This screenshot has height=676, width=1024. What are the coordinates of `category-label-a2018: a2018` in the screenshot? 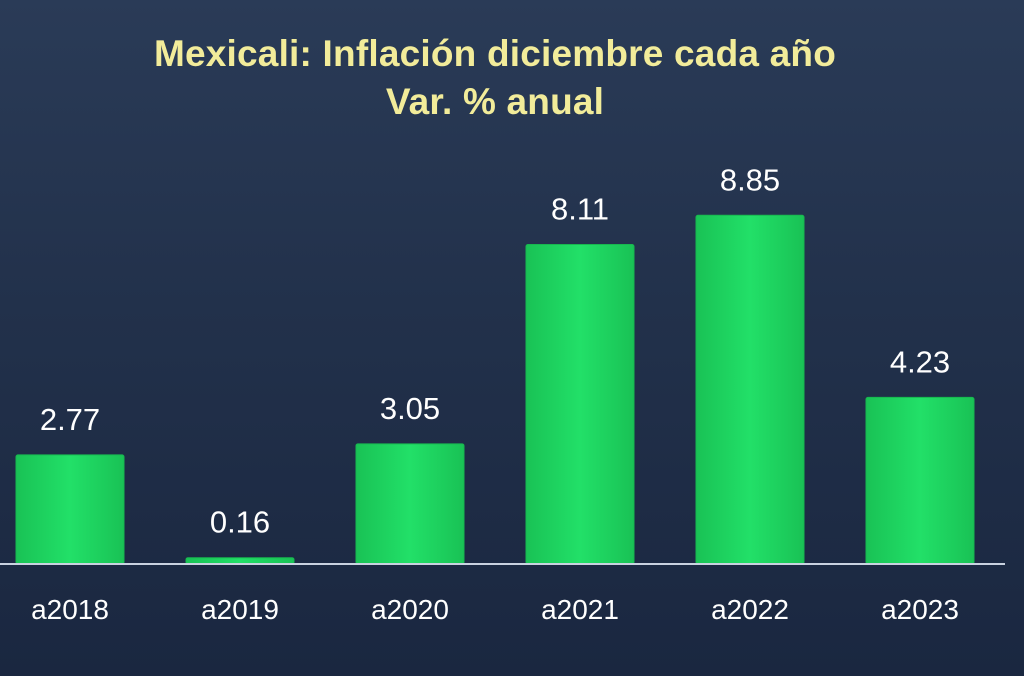 It's located at (70, 609).